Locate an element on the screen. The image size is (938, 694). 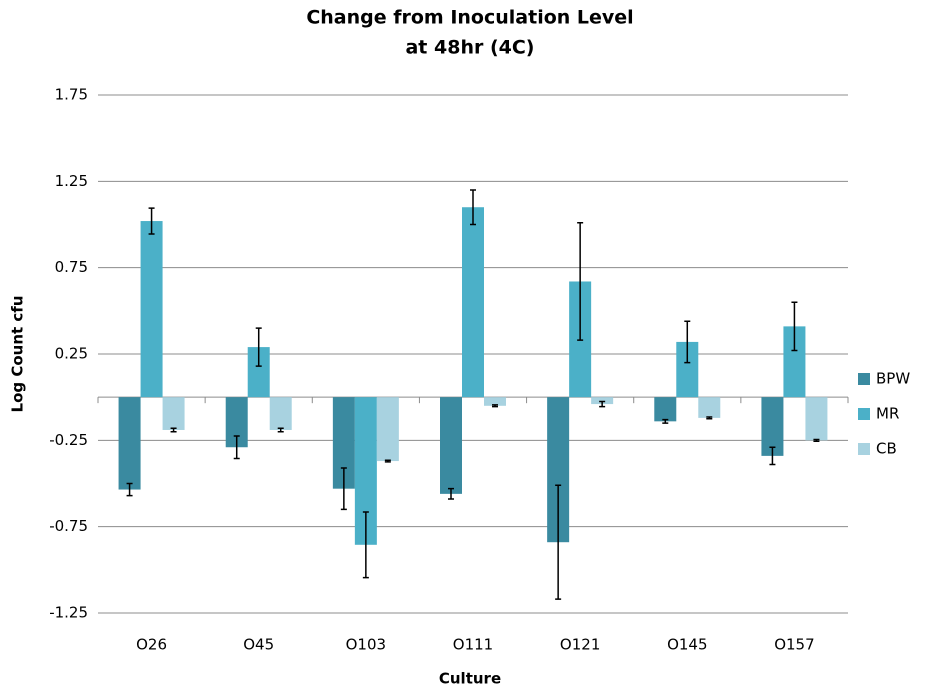
y-axis-title: Log Count cfu is located at coordinates (18, 354).